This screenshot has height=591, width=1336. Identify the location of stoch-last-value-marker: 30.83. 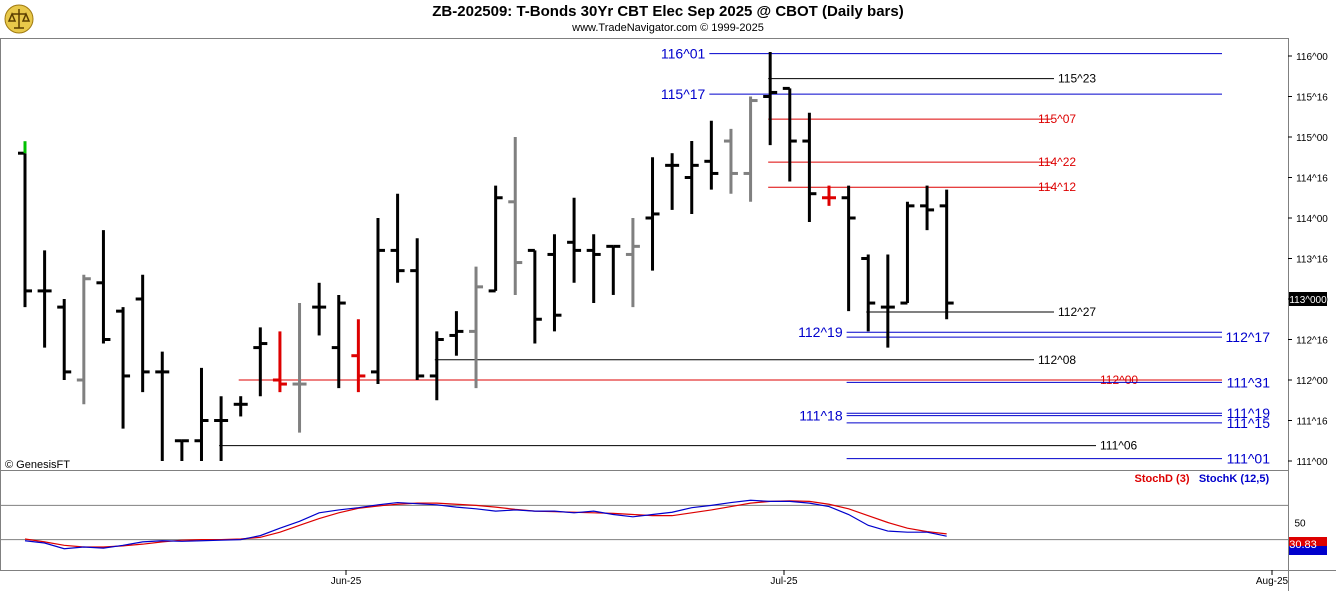
(1308, 546).